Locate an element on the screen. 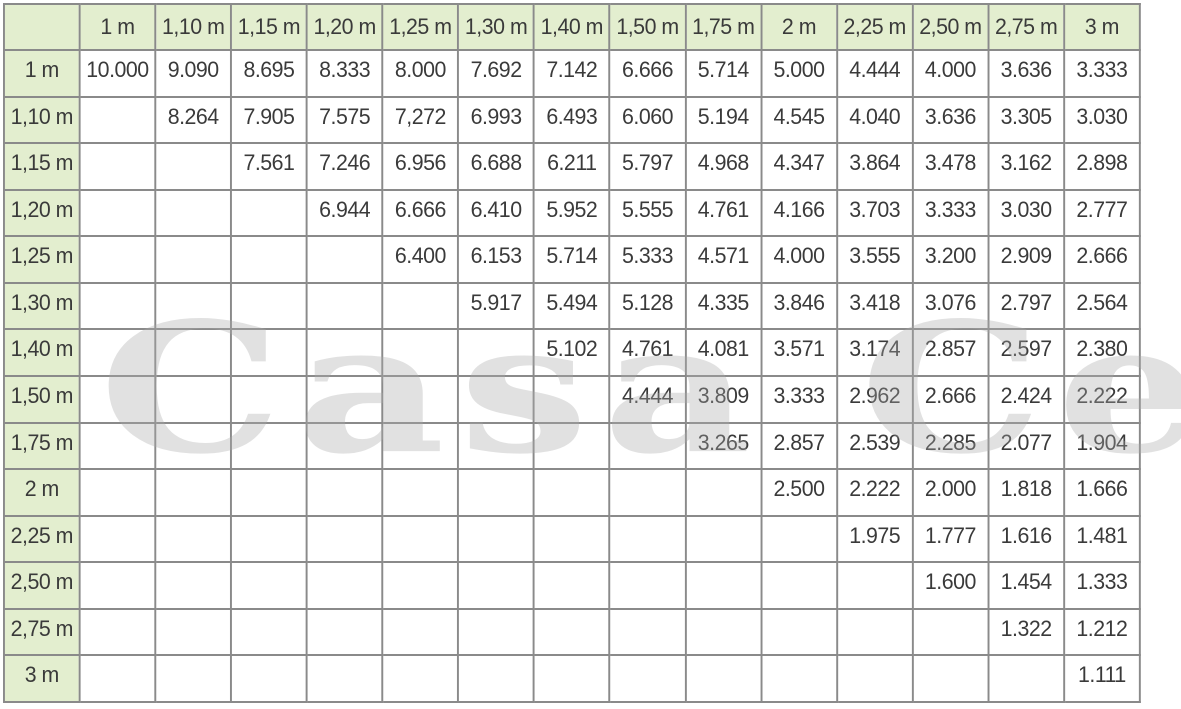  table-cell: 1.454 is located at coordinates (1026, 585).